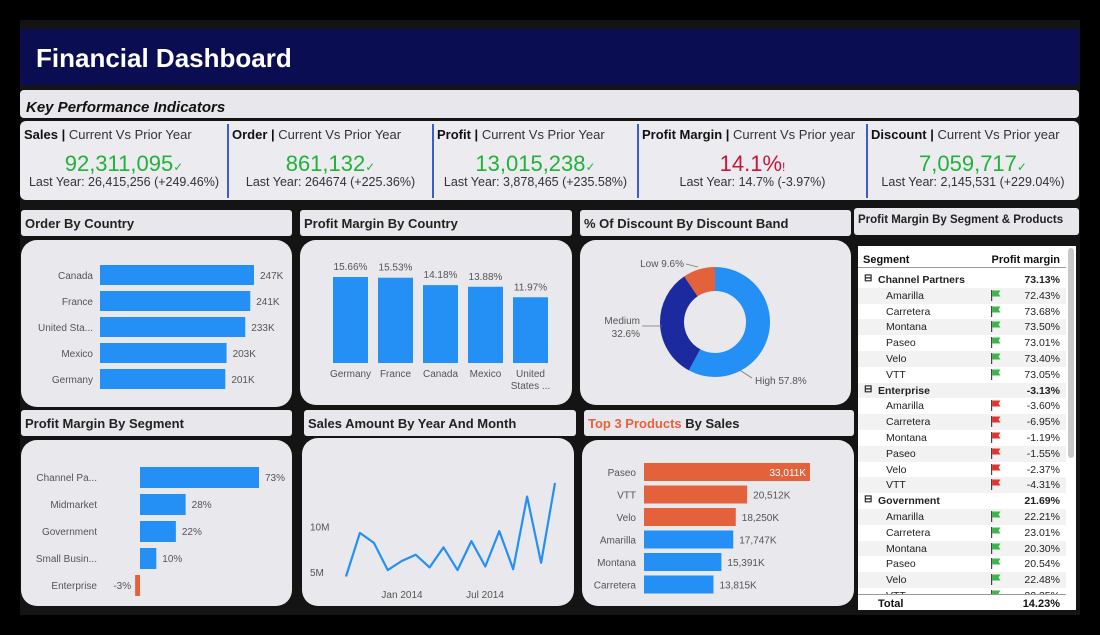 The height and width of the screenshot is (635, 1100). I want to click on y-tick-label: 5M, so click(317, 573).